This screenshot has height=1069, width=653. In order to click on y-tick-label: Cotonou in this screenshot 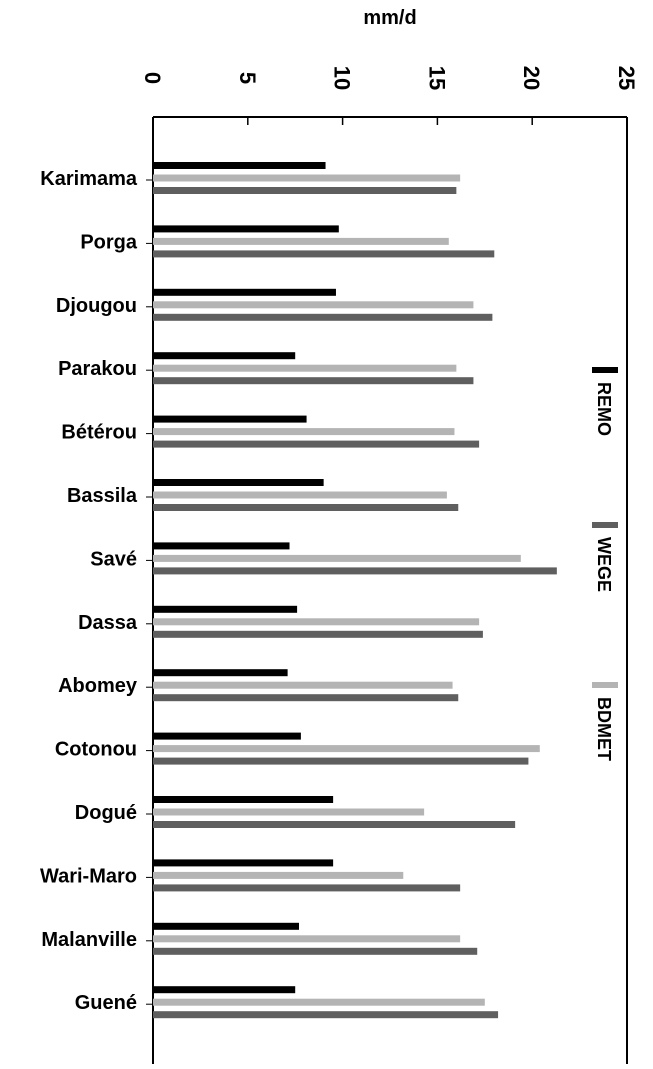, I will do `click(96, 750)`.